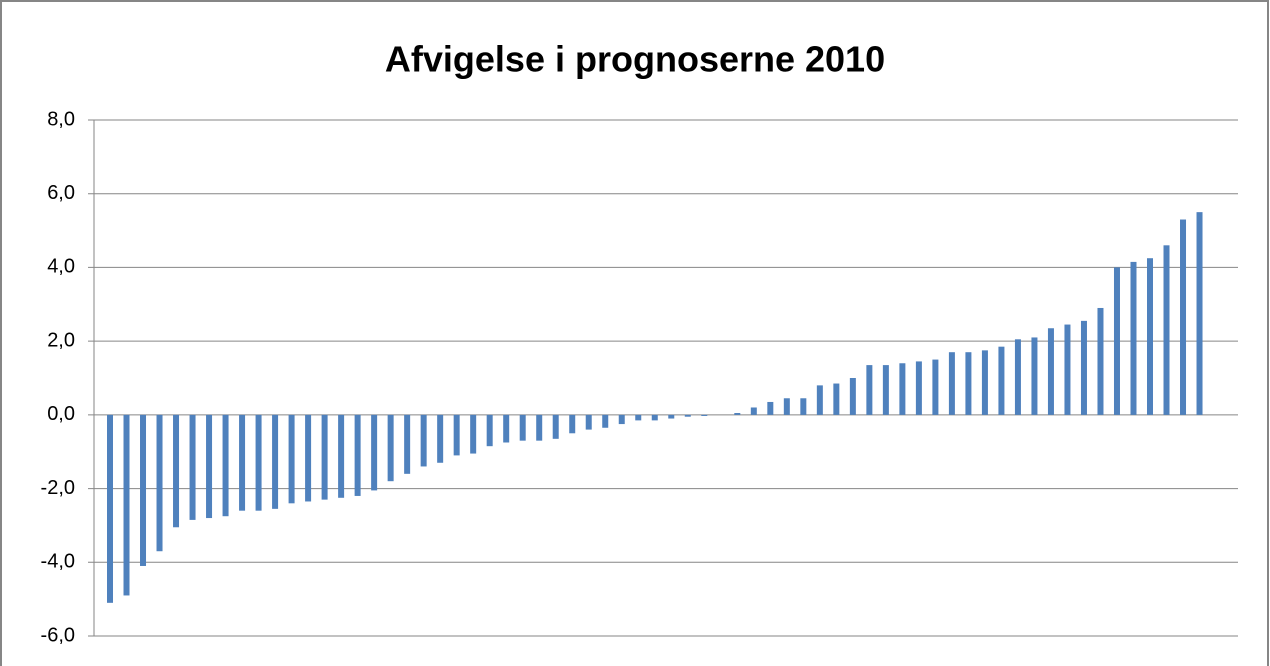 This screenshot has width=1270, height=666. Describe the element at coordinates (61, 119) in the screenshot. I see `y-tick-label: 8,0` at that location.